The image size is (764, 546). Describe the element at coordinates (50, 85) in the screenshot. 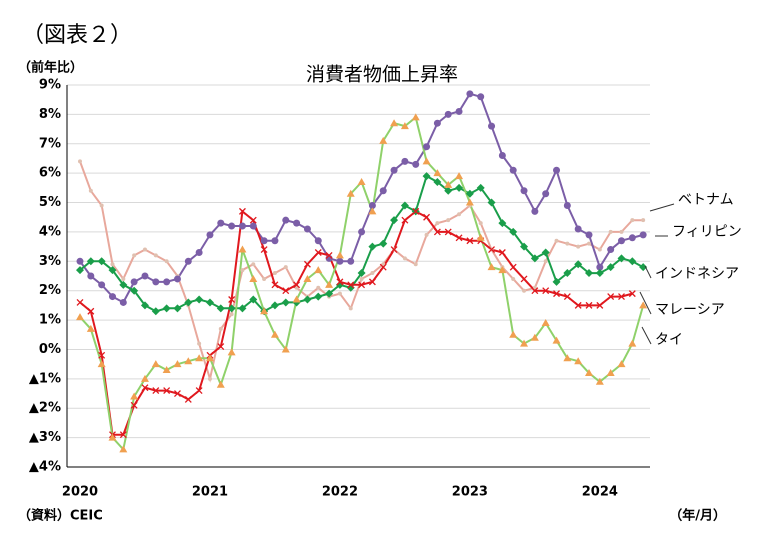

I see `y-tick-label: 9%` at that location.